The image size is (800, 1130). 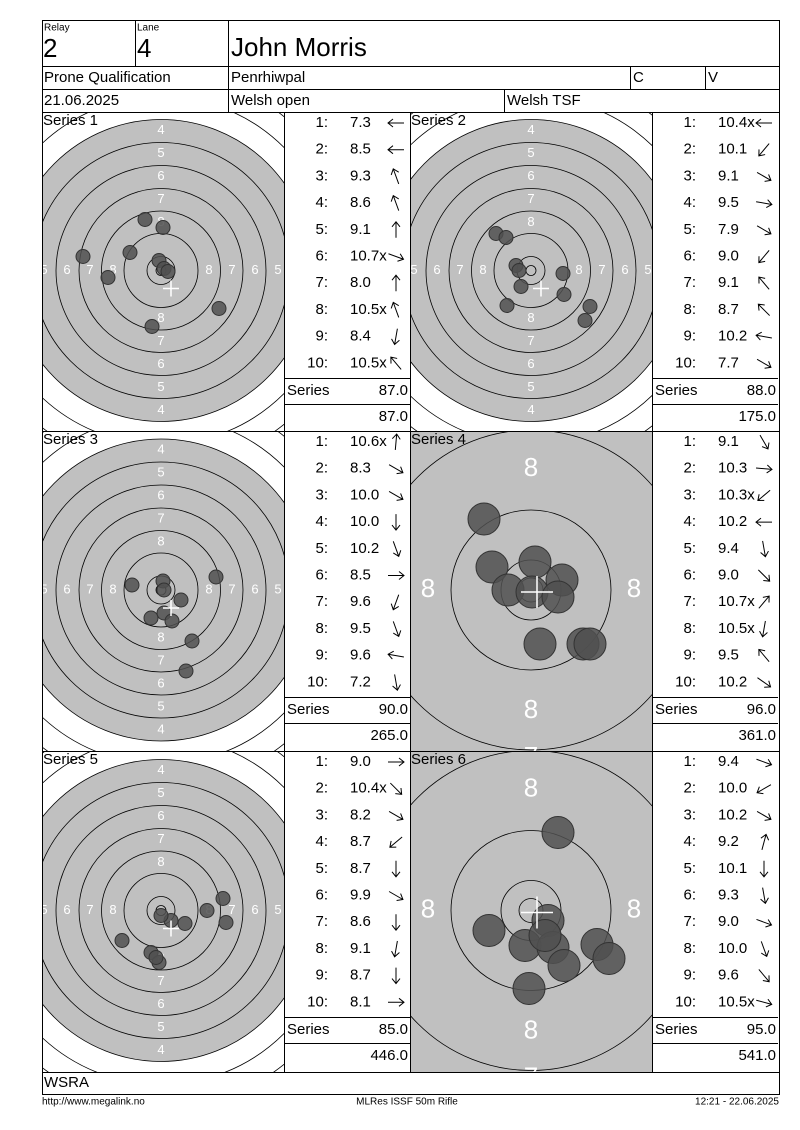 What do you see at coordinates (360, 921) in the screenshot?
I see `shot-score: 8.6` at bounding box center [360, 921].